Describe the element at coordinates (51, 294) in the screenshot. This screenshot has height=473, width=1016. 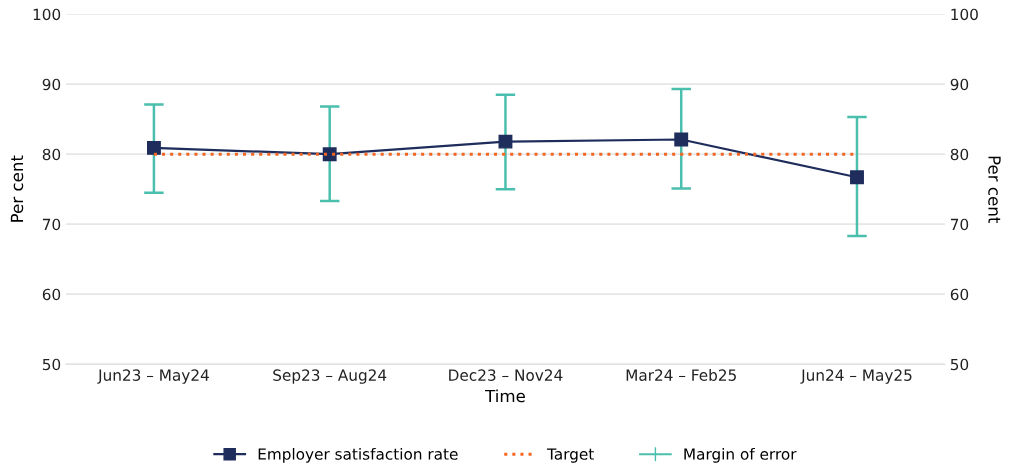
I see `y-tick-label: 60` at that location.